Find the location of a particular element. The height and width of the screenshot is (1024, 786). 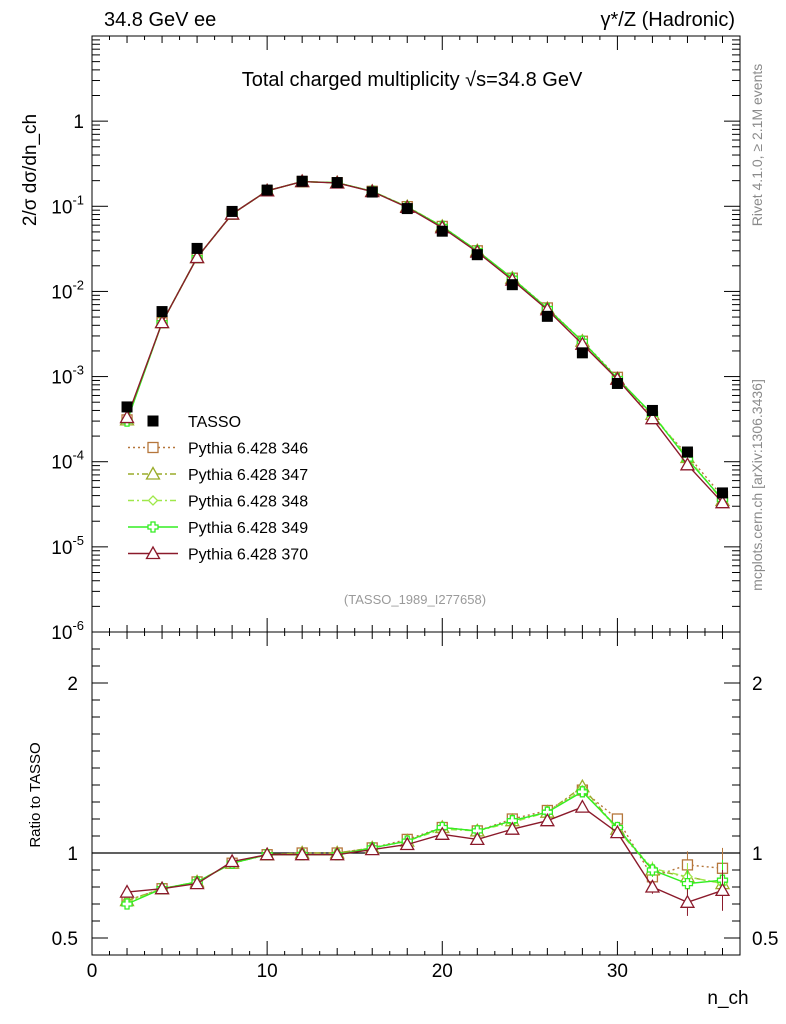

main-y-label: 2/σ dσ/dn_ch is located at coordinates (30, 170).